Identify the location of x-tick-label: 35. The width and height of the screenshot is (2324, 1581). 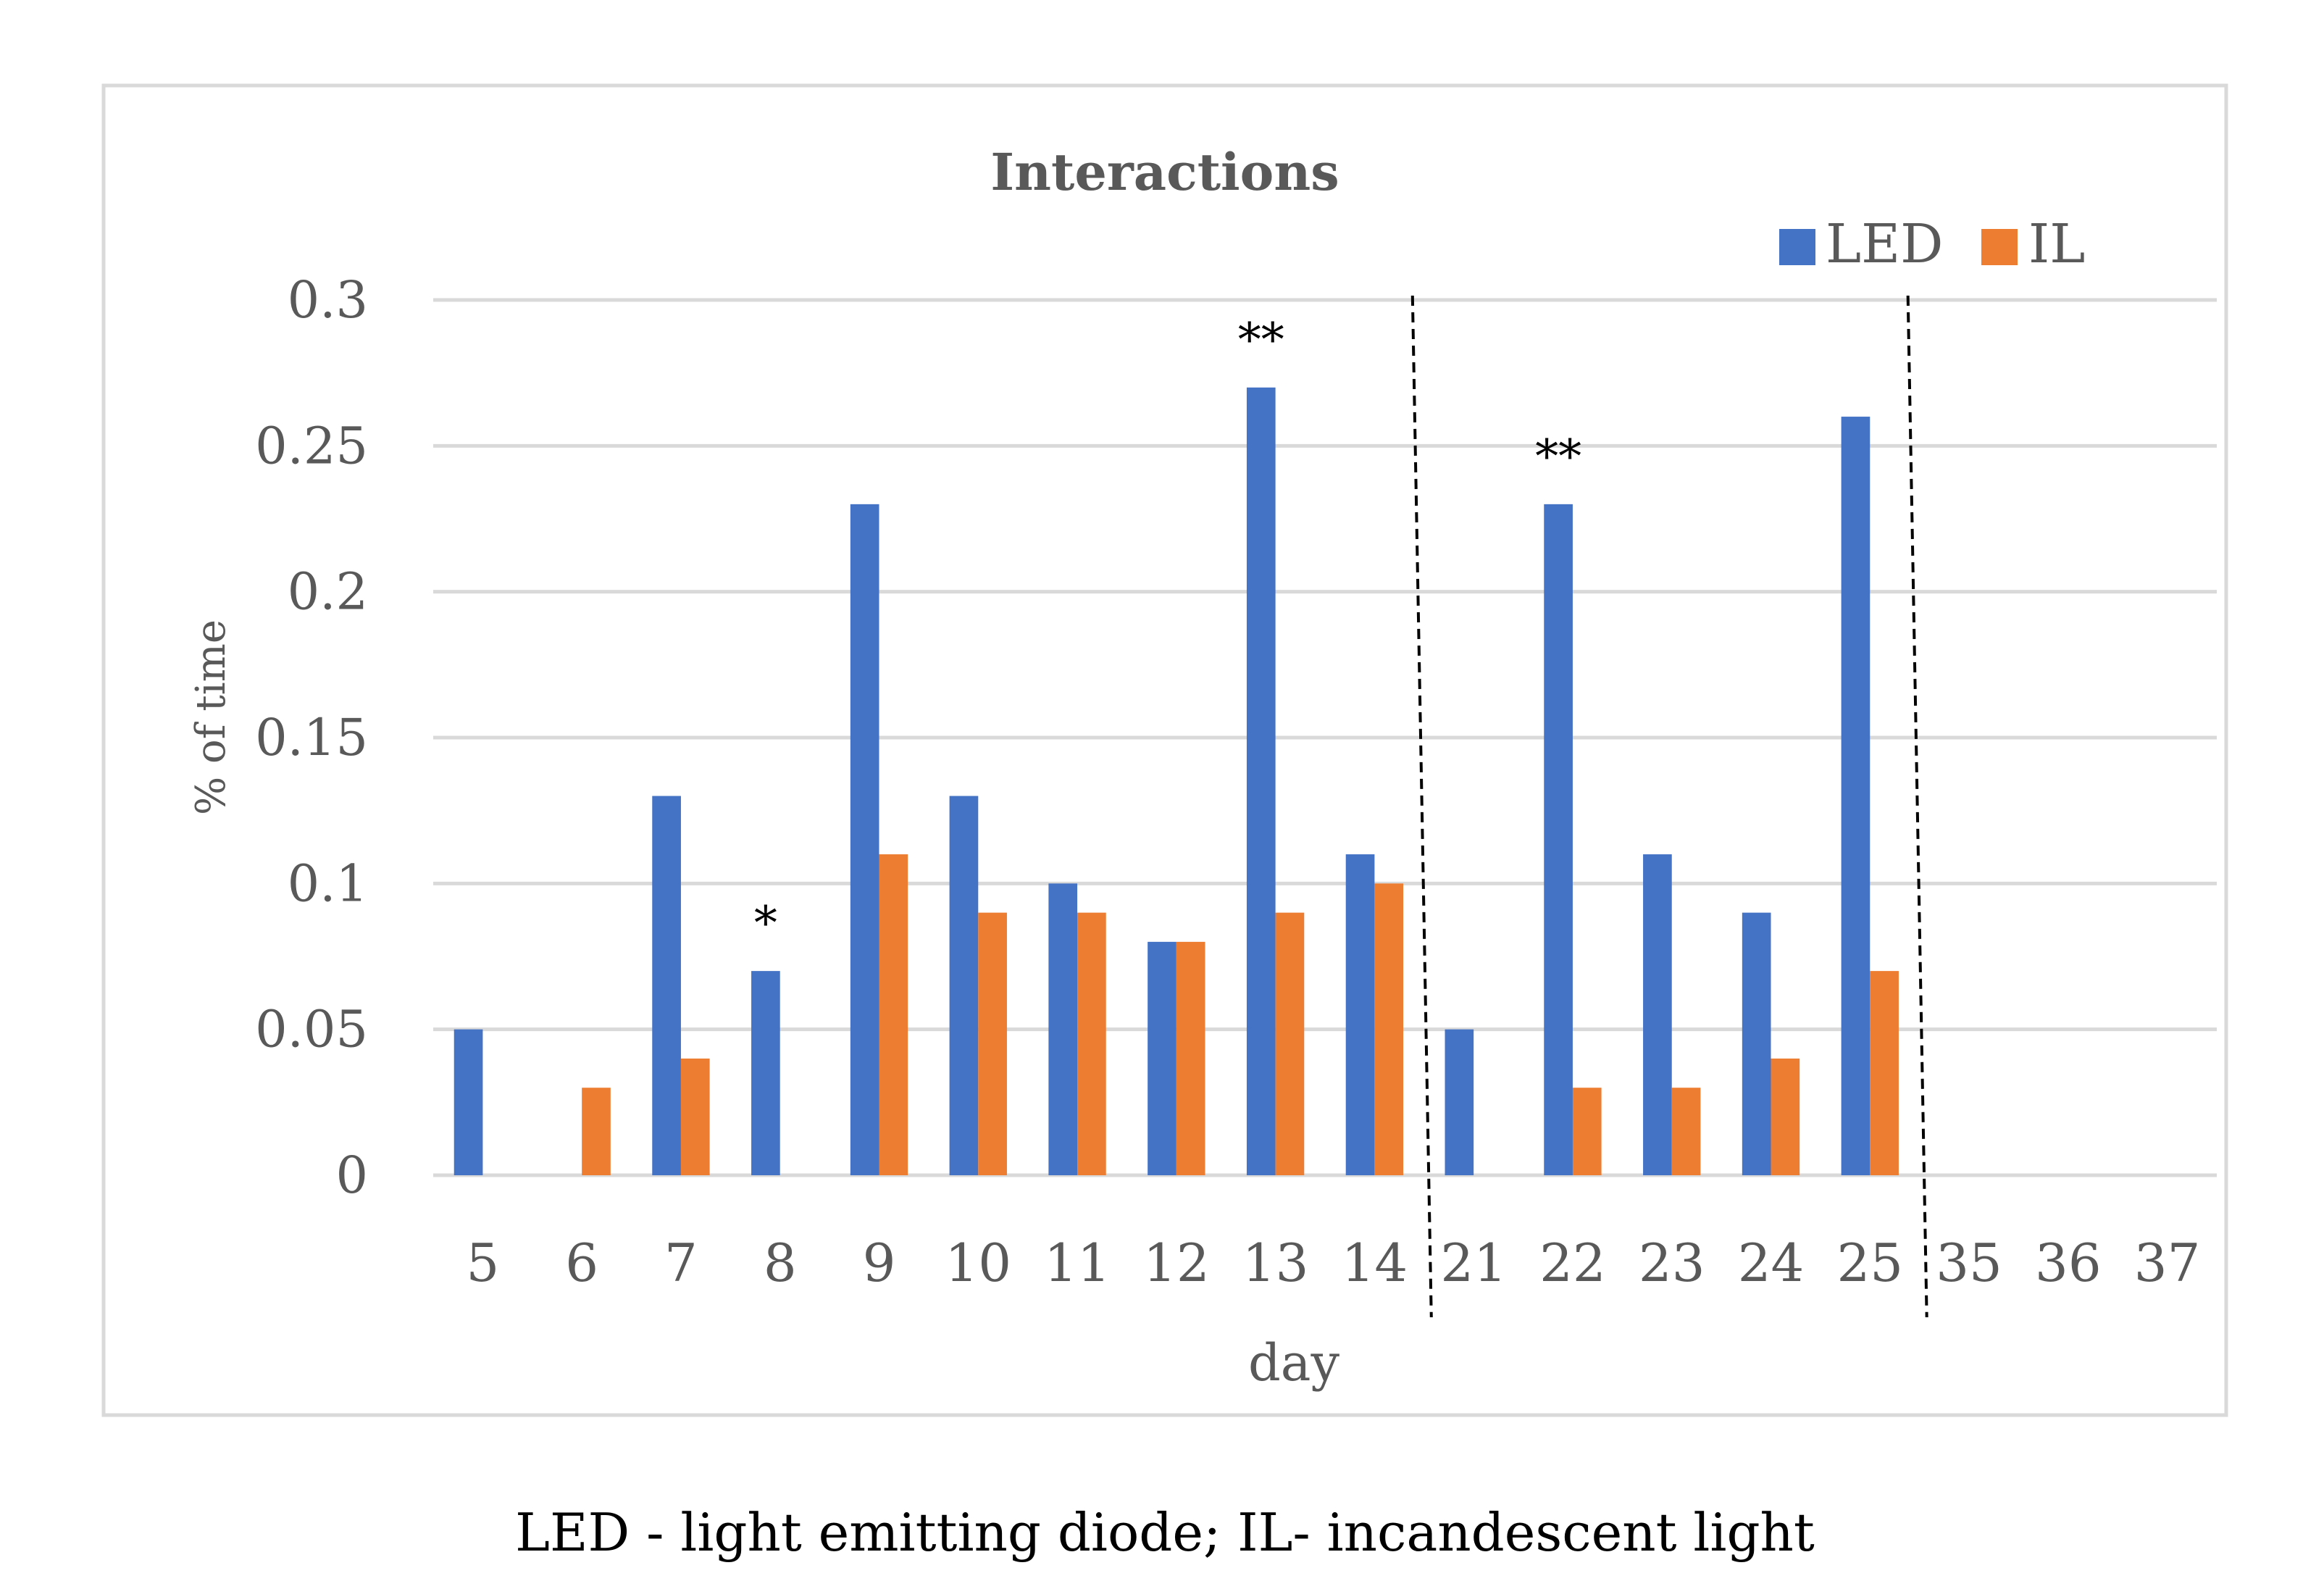
(1969, 1262).